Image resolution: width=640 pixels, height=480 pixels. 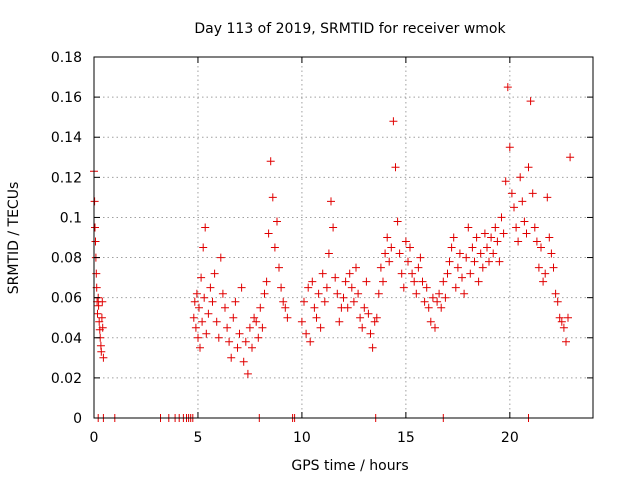 What do you see at coordinates (14, 238) in the screenshot?
I see `y-axis-label: SRMTID / TECUs` at bounding box center [14, 238].